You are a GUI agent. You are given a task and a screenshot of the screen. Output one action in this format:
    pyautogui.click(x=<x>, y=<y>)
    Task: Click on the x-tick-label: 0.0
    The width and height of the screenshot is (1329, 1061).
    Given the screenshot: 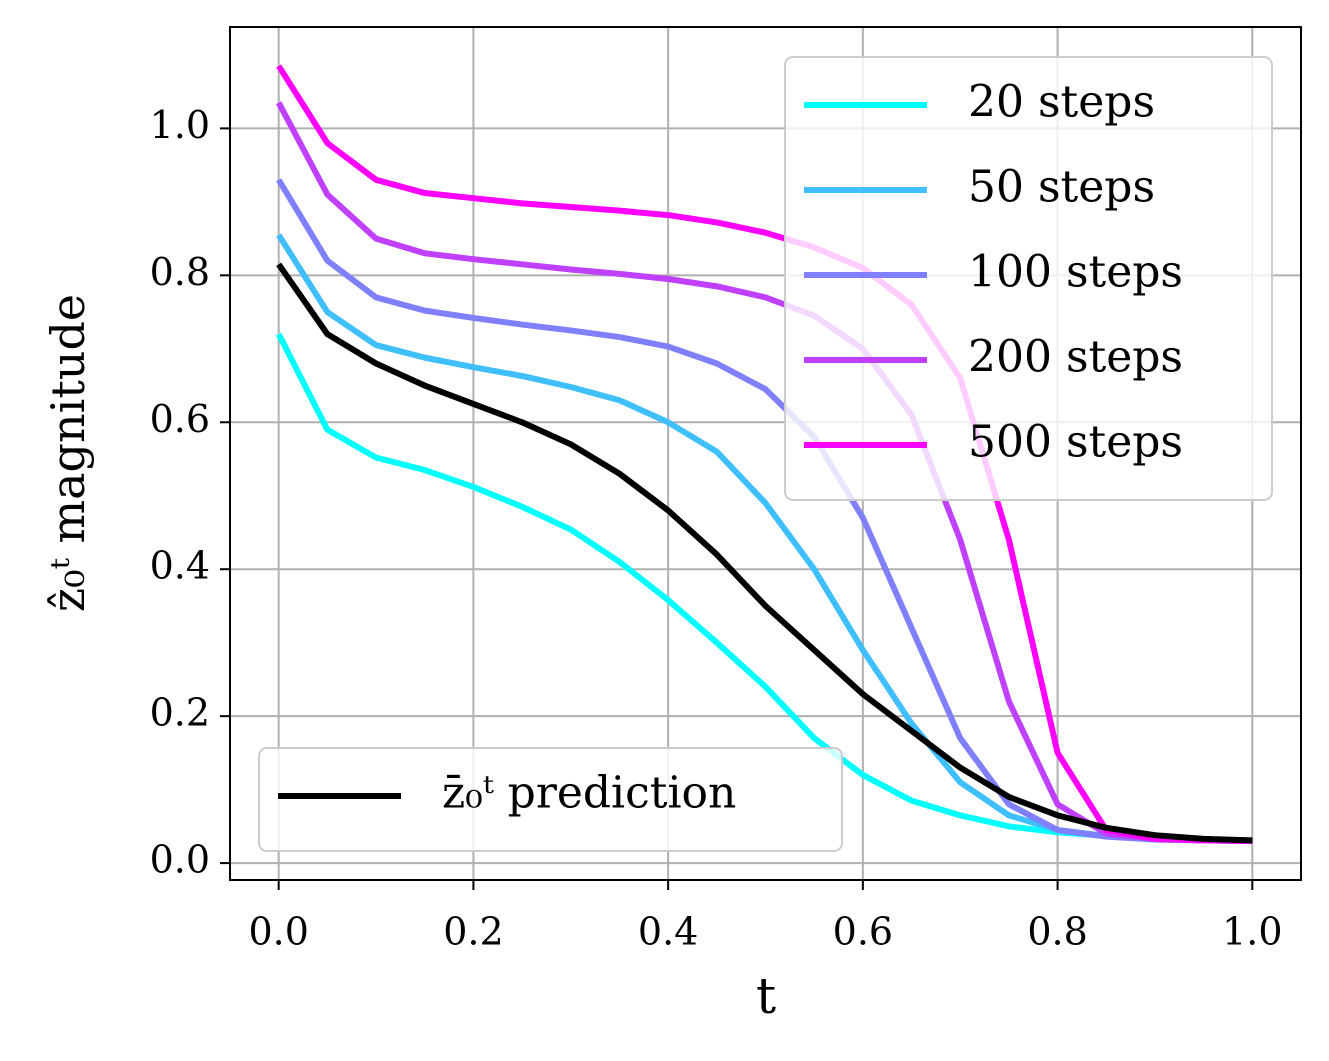 What is the action you would take?
    pyautogui.click(x=278, y=932)
    